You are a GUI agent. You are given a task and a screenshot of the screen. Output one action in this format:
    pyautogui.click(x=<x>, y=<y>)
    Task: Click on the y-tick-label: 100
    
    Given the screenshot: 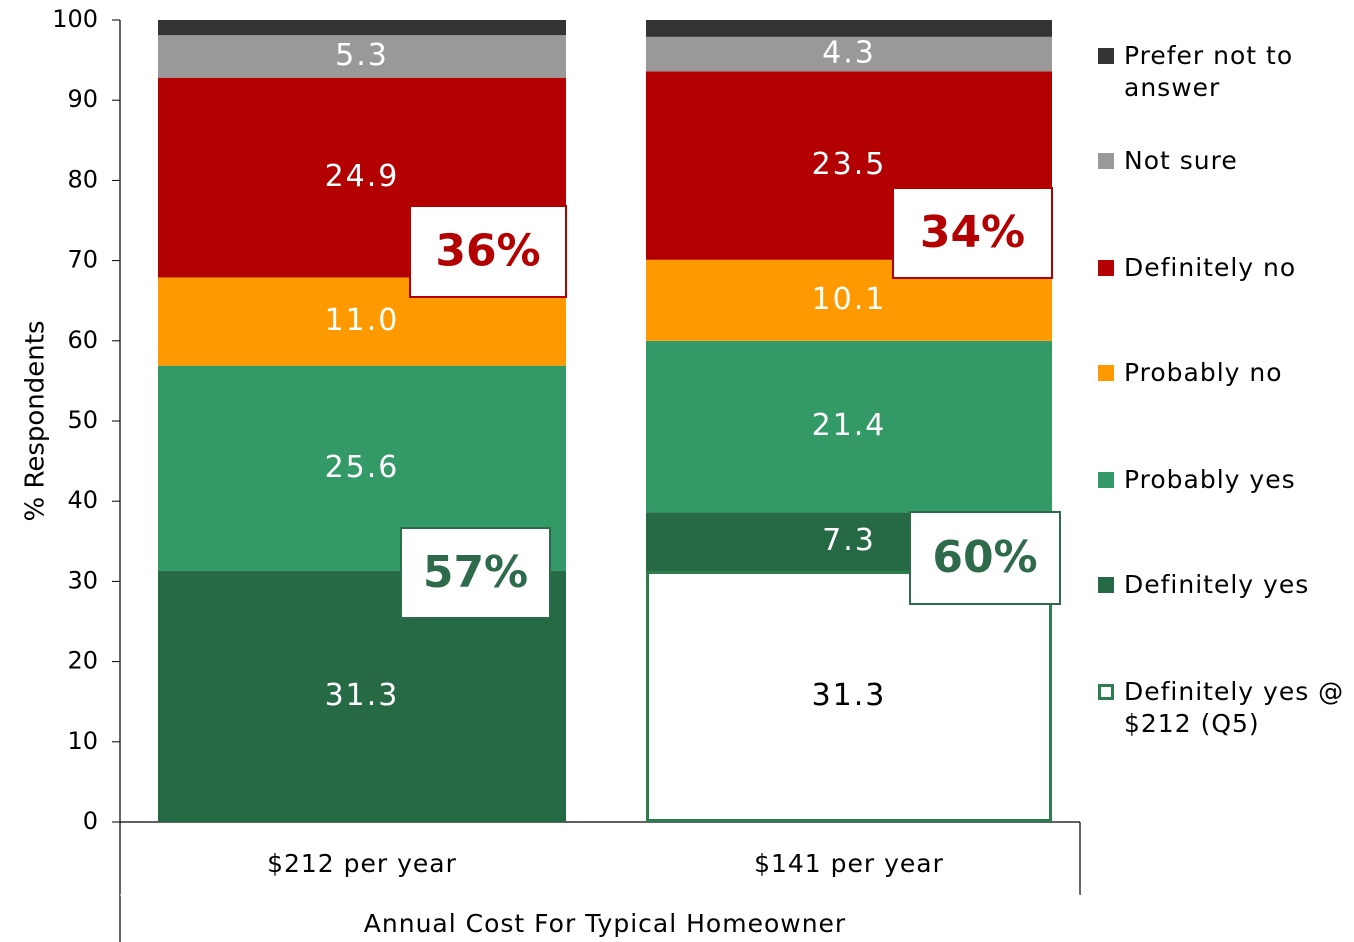 What is the action you would take?
    pyautogui.click(x=75, y=19)
    